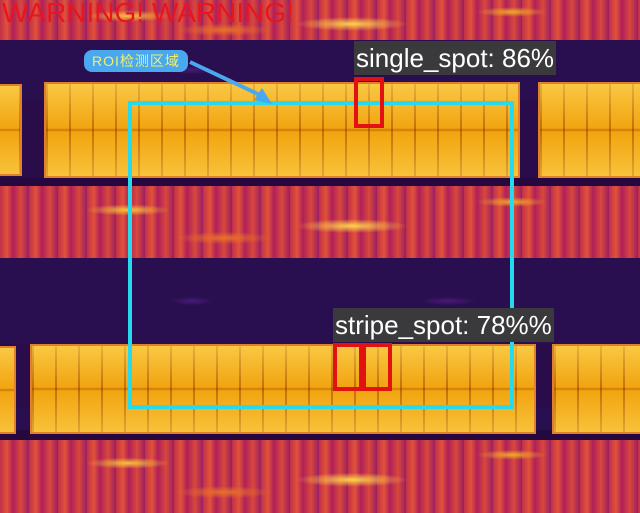 The image size is (640, 513). Describe the element at coordinates (455, 58) in the screenshot. I see `defect-label-single-spot: single_spot: 86%` at that location.